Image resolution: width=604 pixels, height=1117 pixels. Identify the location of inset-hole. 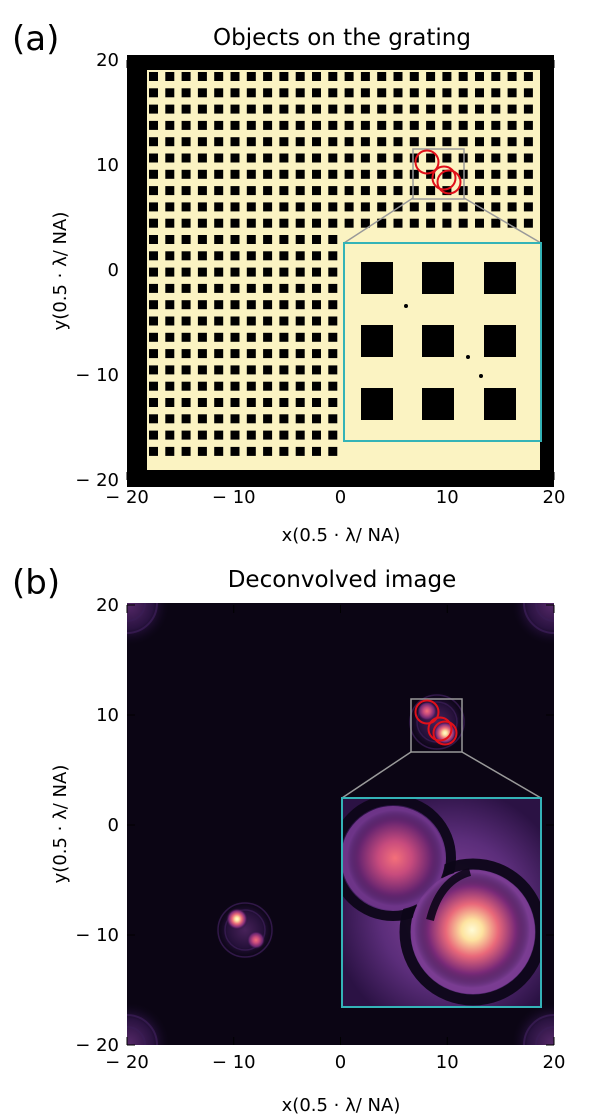
(500, 278).